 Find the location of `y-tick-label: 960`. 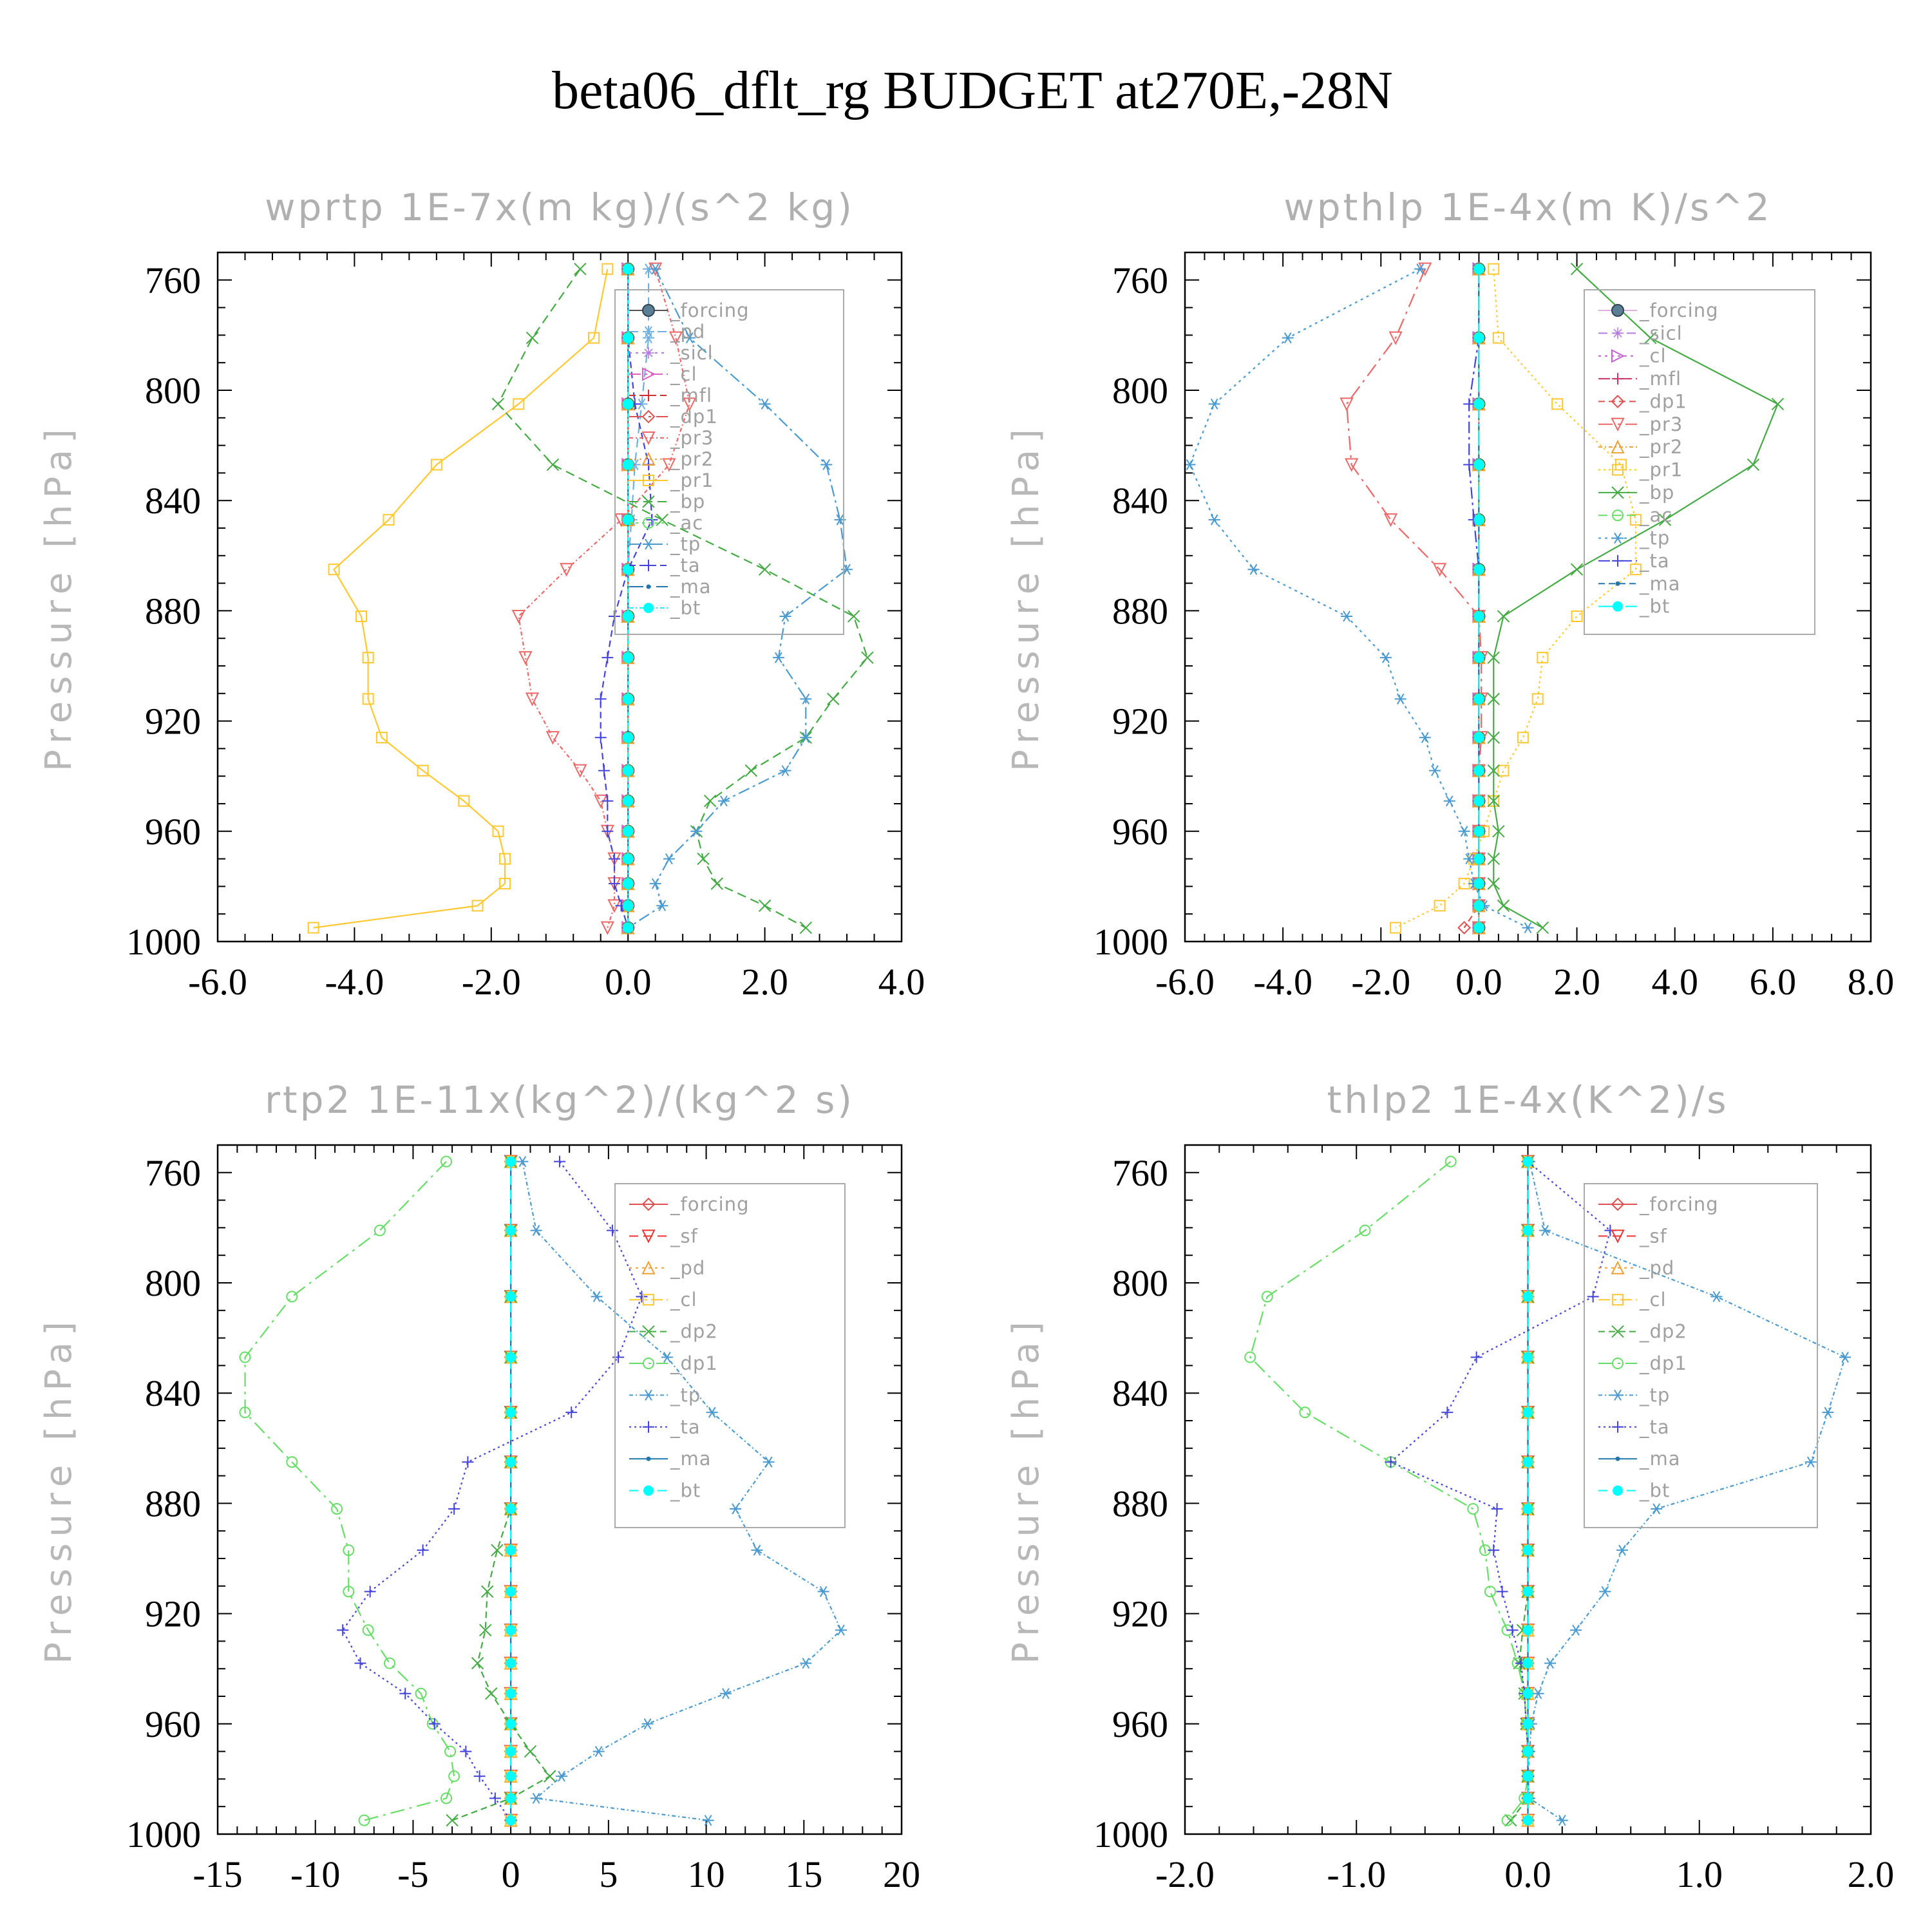

y-tick-label: 960 is located at coordinates (1140, 832).